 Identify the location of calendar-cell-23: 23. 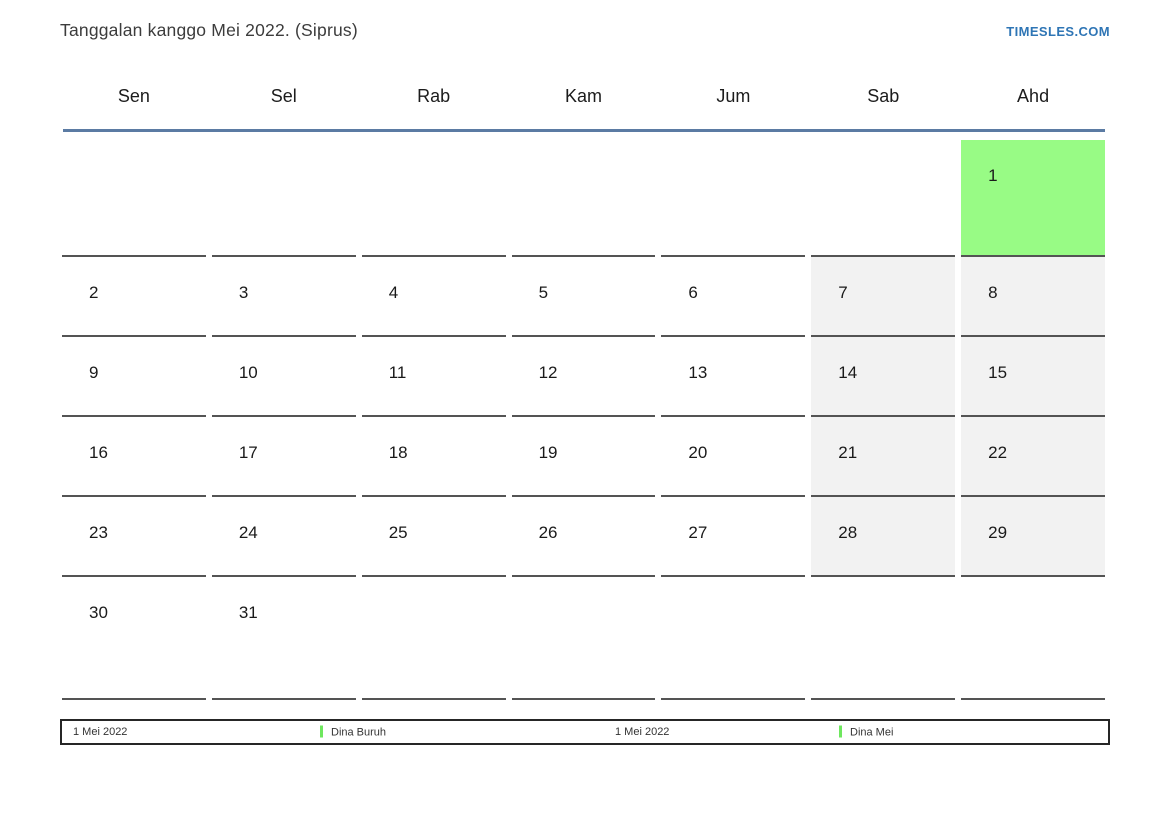
(134, 537).